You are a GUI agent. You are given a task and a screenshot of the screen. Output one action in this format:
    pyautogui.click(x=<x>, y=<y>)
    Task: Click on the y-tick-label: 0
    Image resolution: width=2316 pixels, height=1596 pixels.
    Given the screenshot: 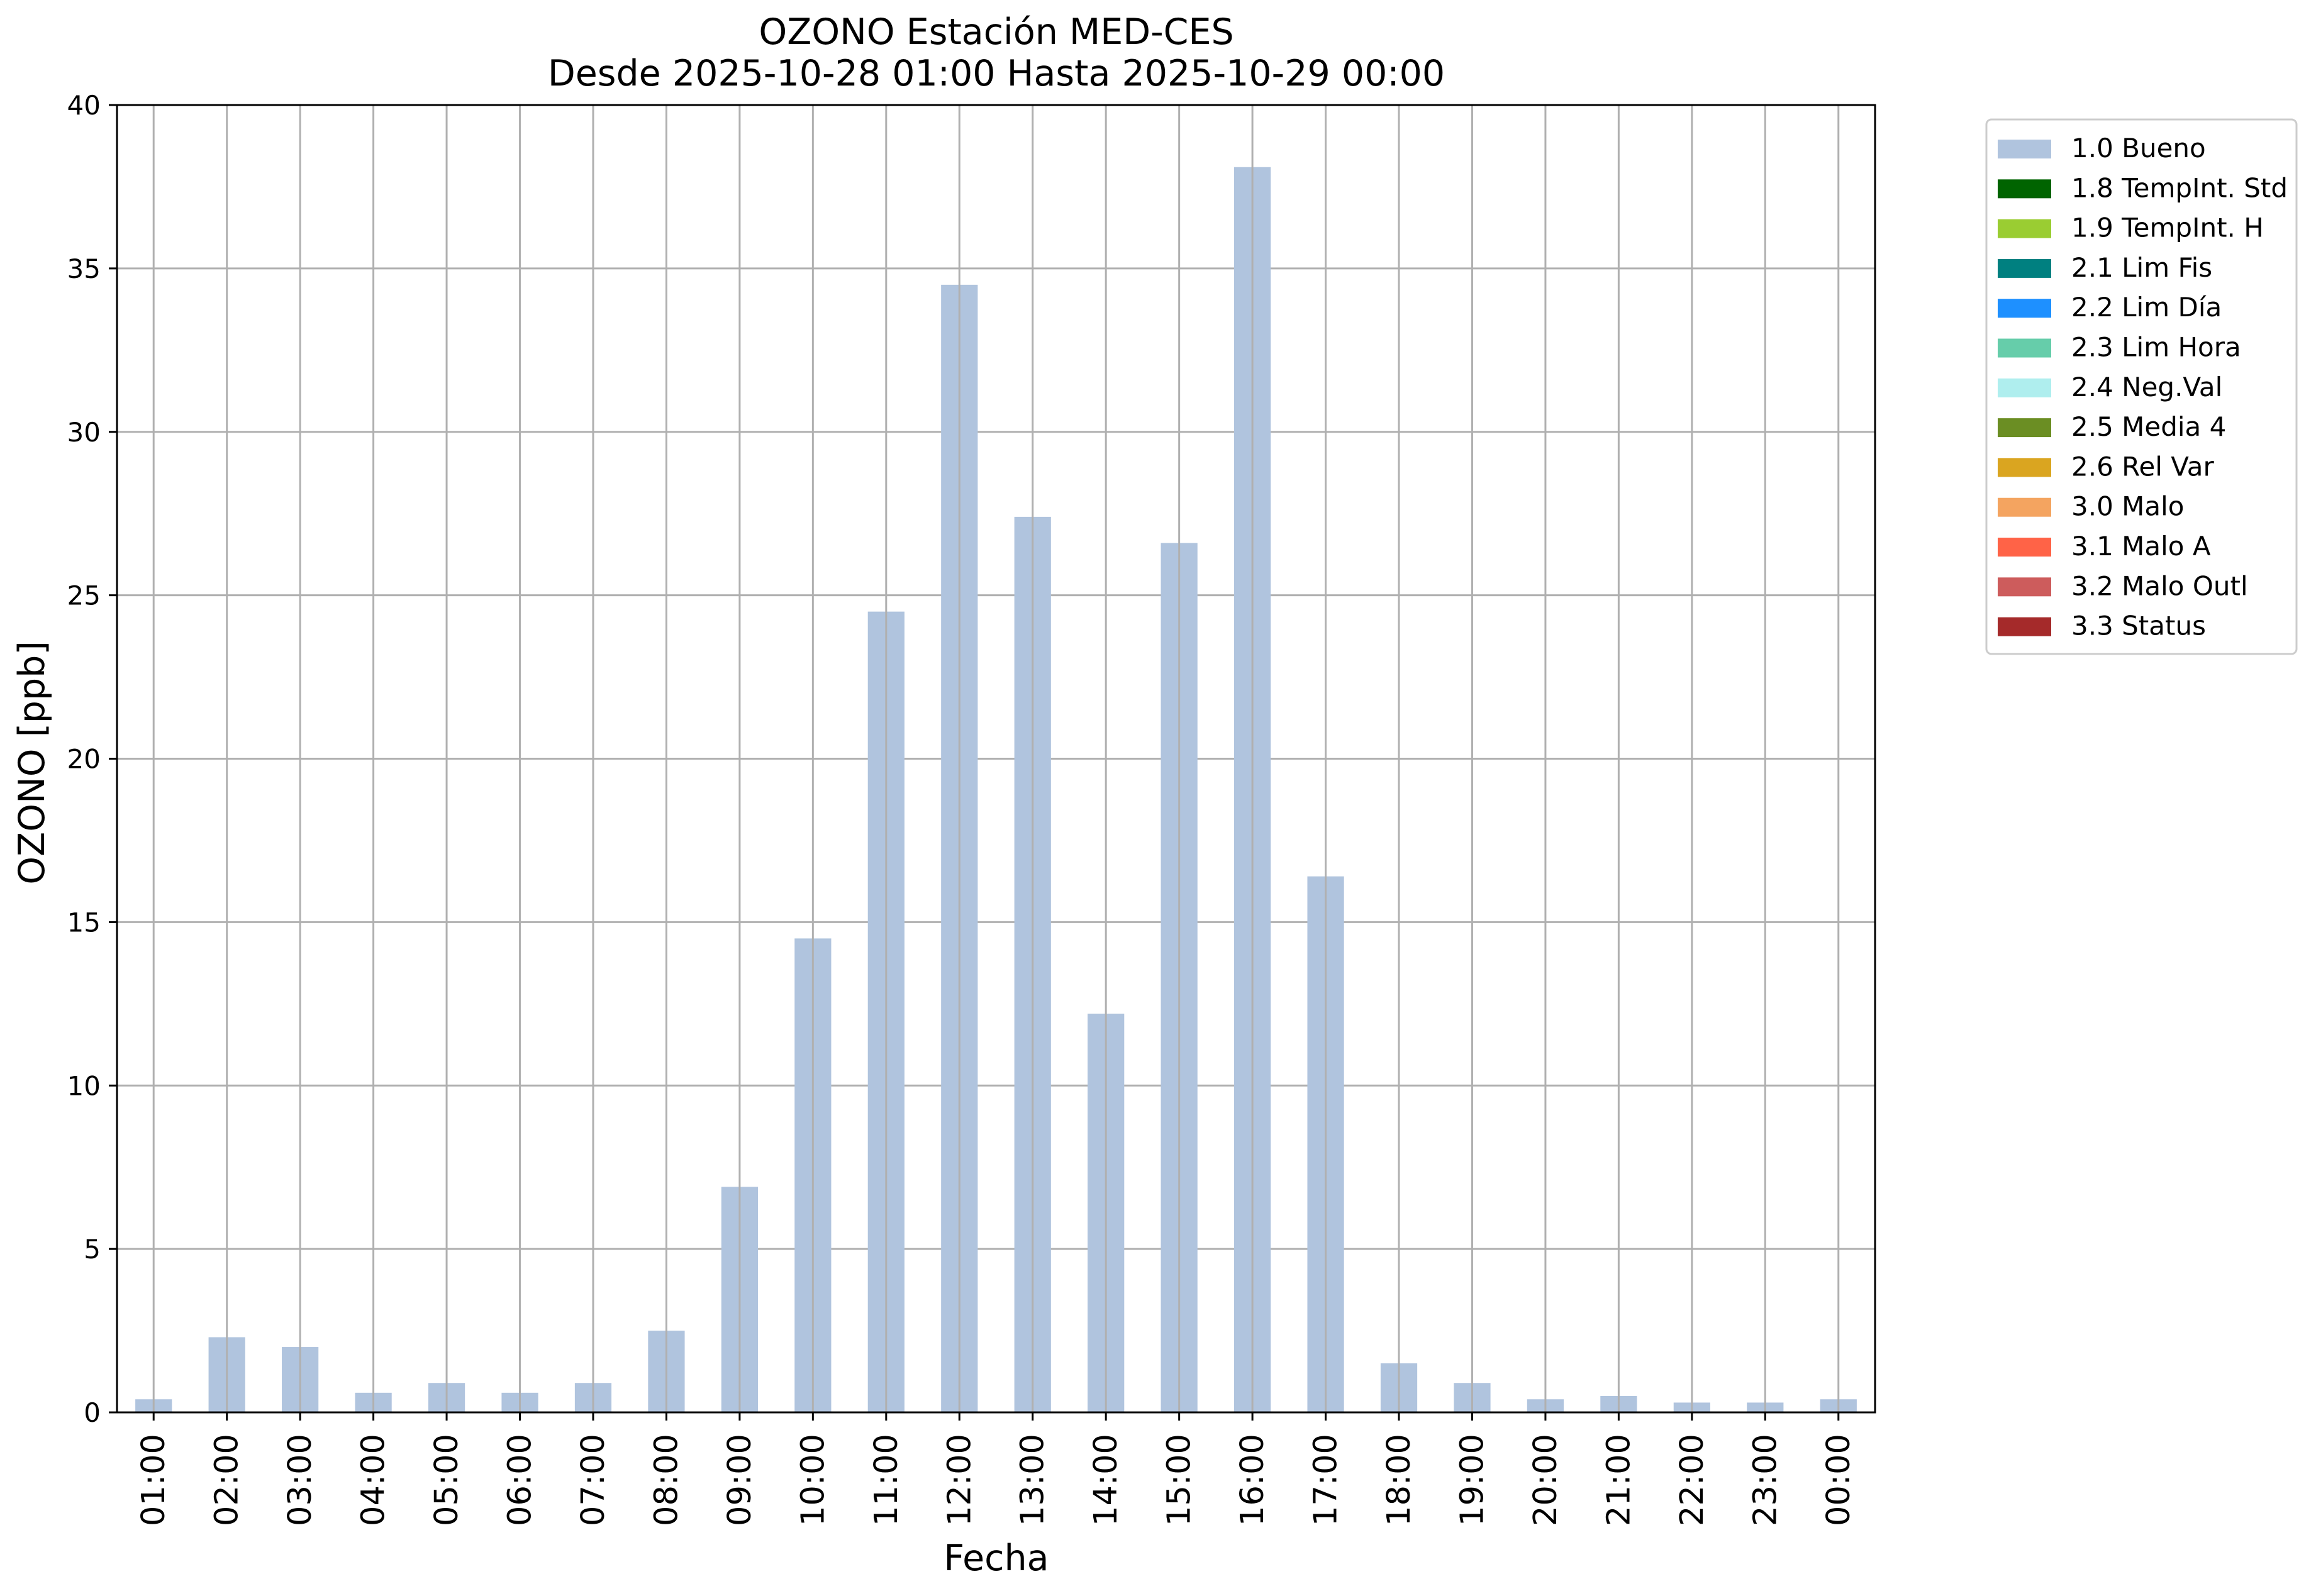 What is the action you would take?
    pyautogui.click(x=92, y=1412)
    